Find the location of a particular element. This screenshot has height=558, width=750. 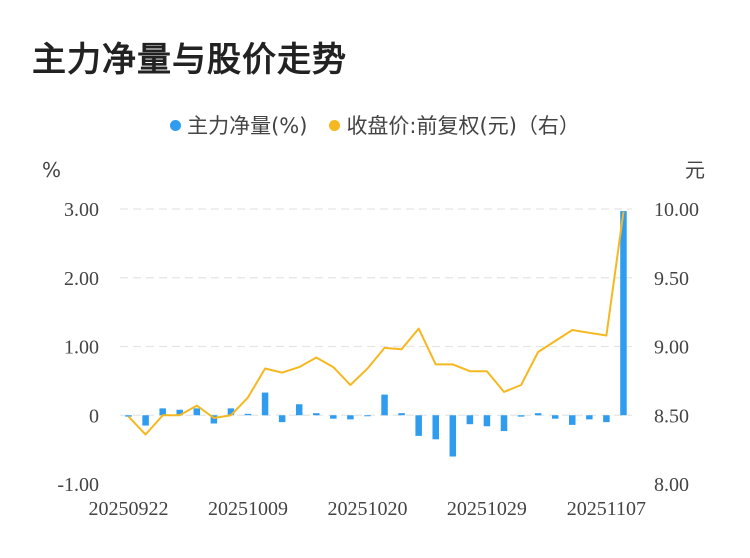

right-axis-ticks: 10.00 9.50 9.00 8.50 8.00 is located at coordinates (676, 347).